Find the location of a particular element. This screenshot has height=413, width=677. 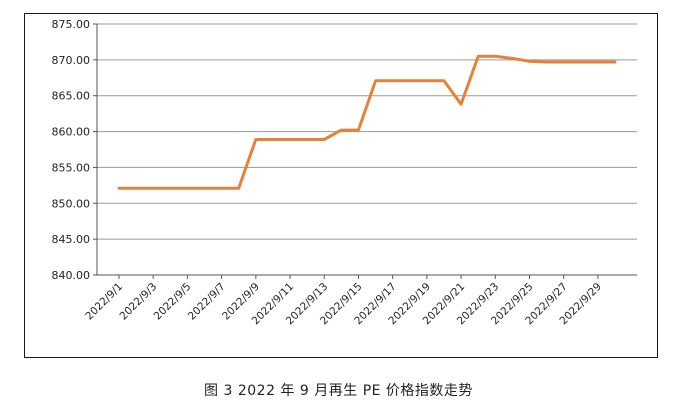

y-tick-label: 850.00 is located at coordinates (71, 203).